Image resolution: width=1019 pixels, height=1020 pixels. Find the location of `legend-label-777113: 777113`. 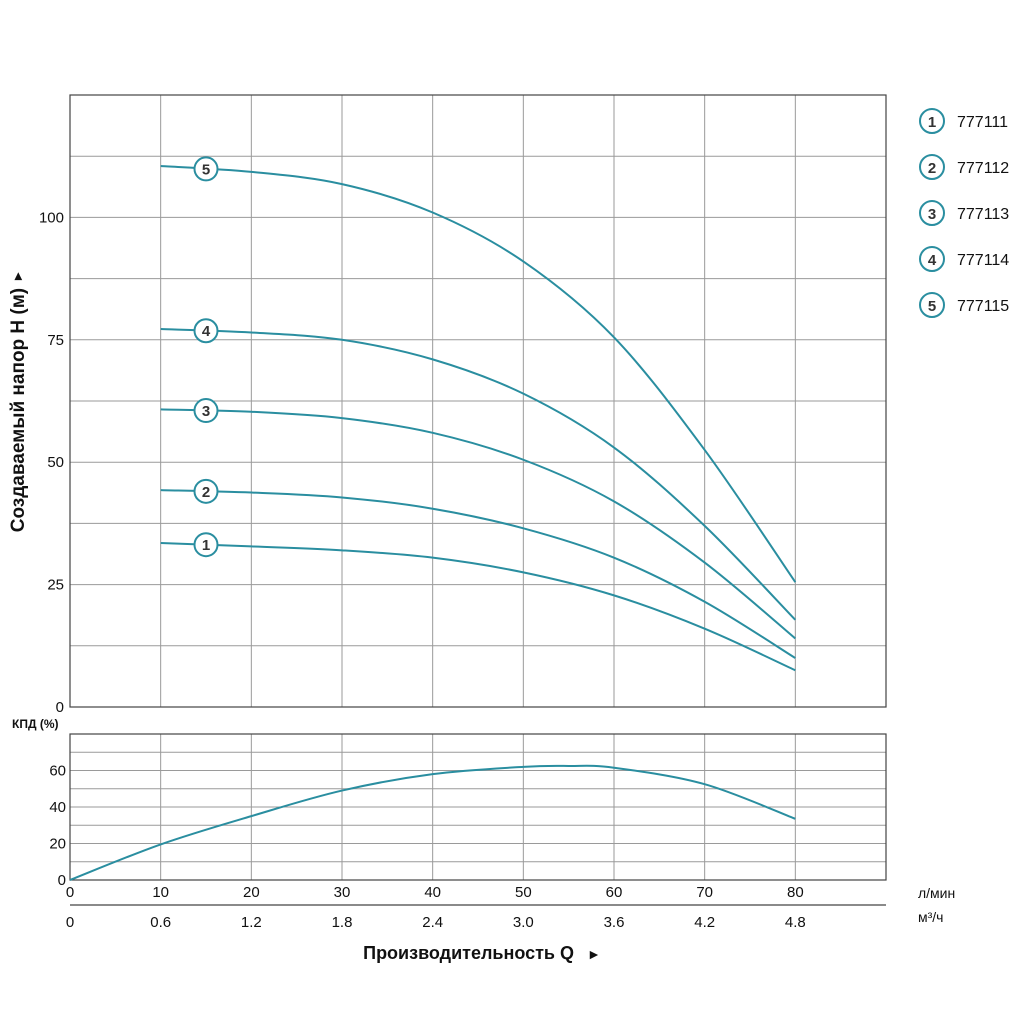

legend-label-777113: 777113 is located at coordinates (983, 214).